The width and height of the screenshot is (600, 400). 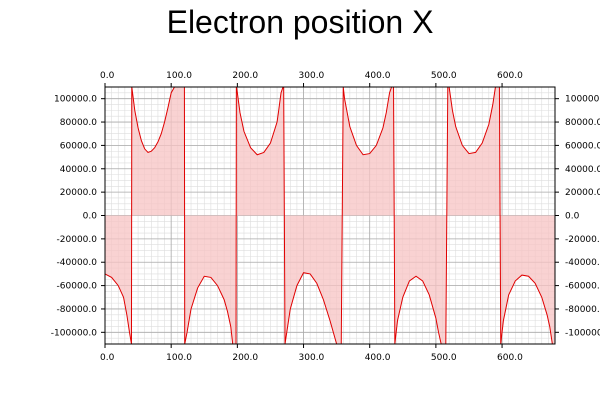 I want to click on x-tick-label-top: 600.0, so click(x=510, y=76).